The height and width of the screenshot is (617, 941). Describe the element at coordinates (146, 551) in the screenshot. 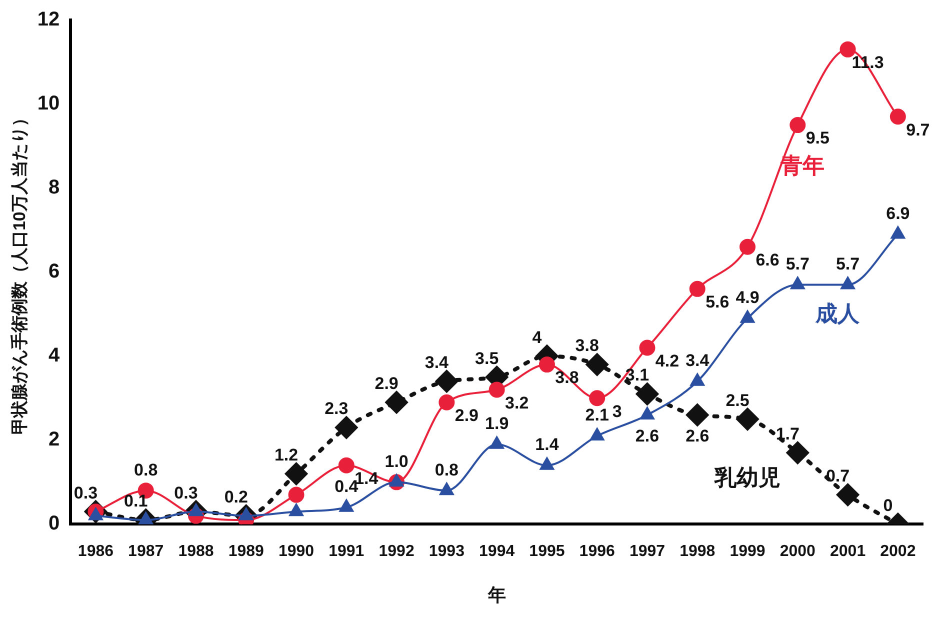

I see `x-tick-label: 1987` at that location.